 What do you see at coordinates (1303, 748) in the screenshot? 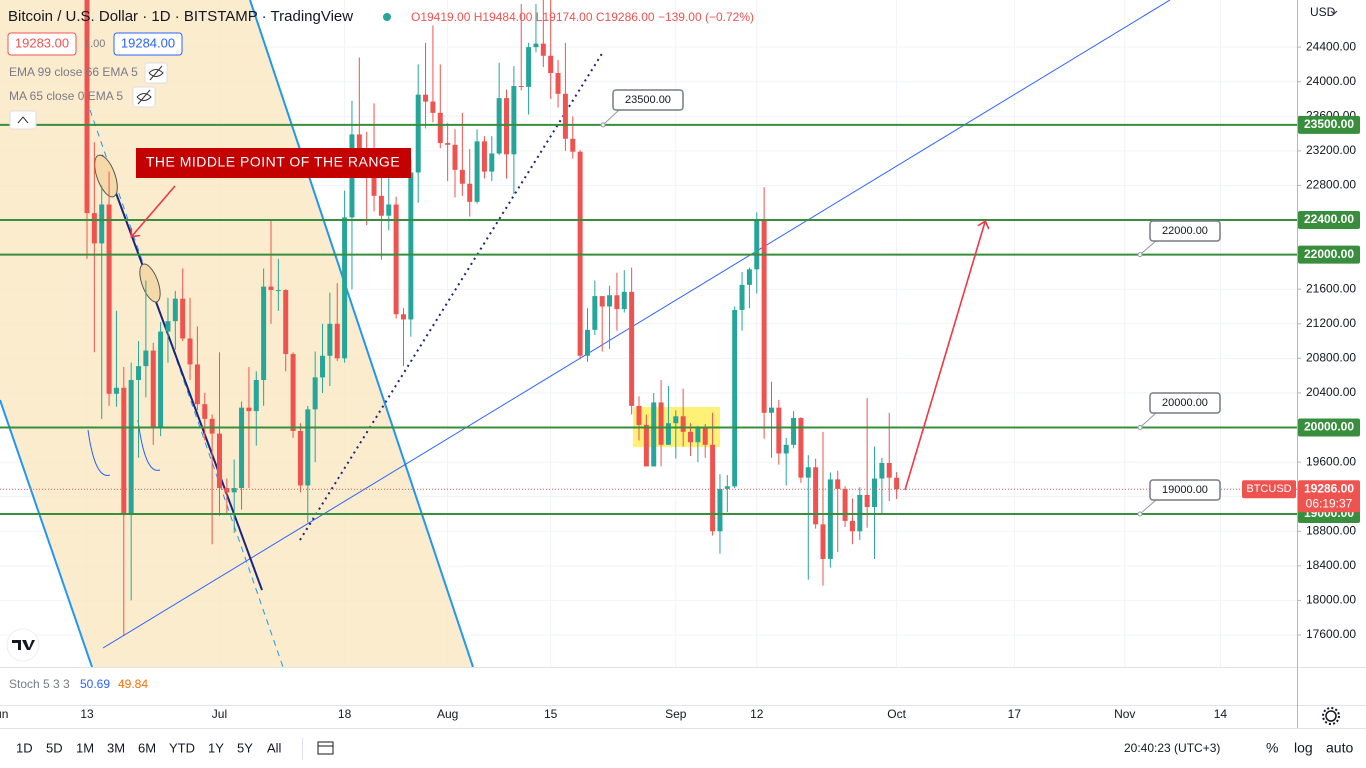
I see `scale-option: log` at bounding box center [1303, 748].